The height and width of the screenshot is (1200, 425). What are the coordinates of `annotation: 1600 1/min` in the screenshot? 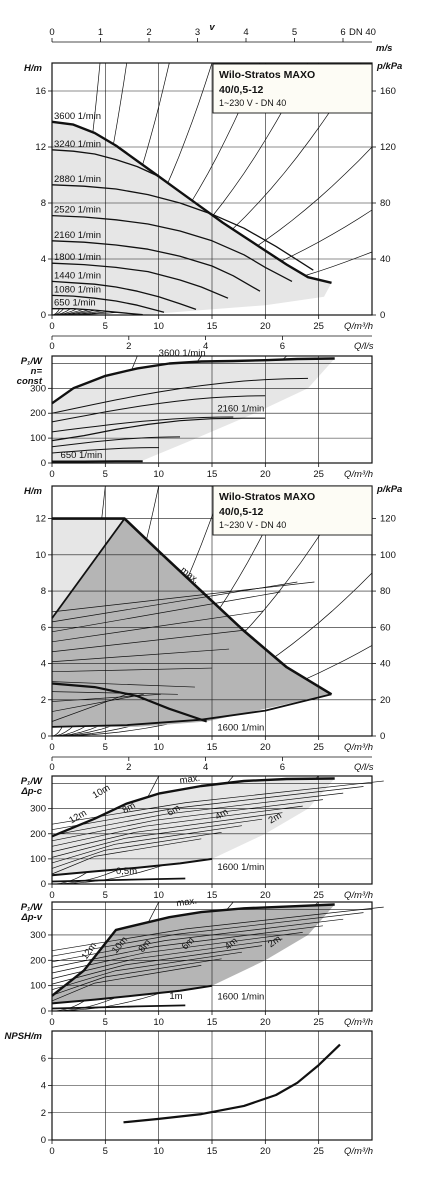 It's located at (240, 997).